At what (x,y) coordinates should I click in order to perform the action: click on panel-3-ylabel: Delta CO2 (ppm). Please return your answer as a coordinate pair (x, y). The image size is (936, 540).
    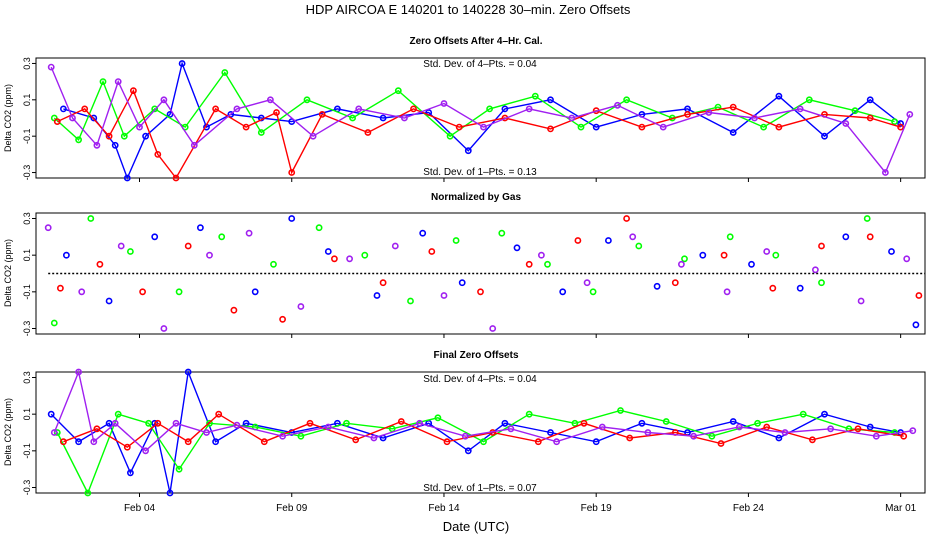
    Looking at the image, I should click on (8, 432).